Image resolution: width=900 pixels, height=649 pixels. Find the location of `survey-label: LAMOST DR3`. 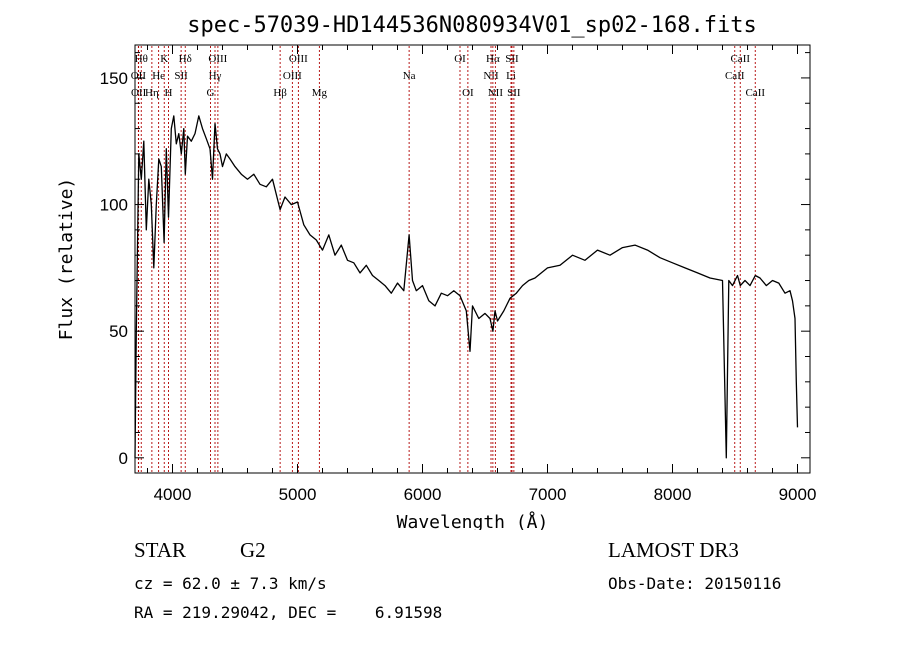

survey-label: LAMOST DR3 is located at coordinates (673, 550).